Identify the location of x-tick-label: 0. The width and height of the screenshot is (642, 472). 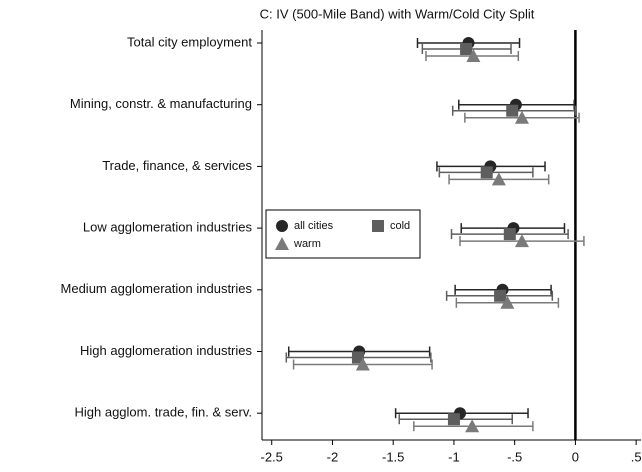
(575, 456).